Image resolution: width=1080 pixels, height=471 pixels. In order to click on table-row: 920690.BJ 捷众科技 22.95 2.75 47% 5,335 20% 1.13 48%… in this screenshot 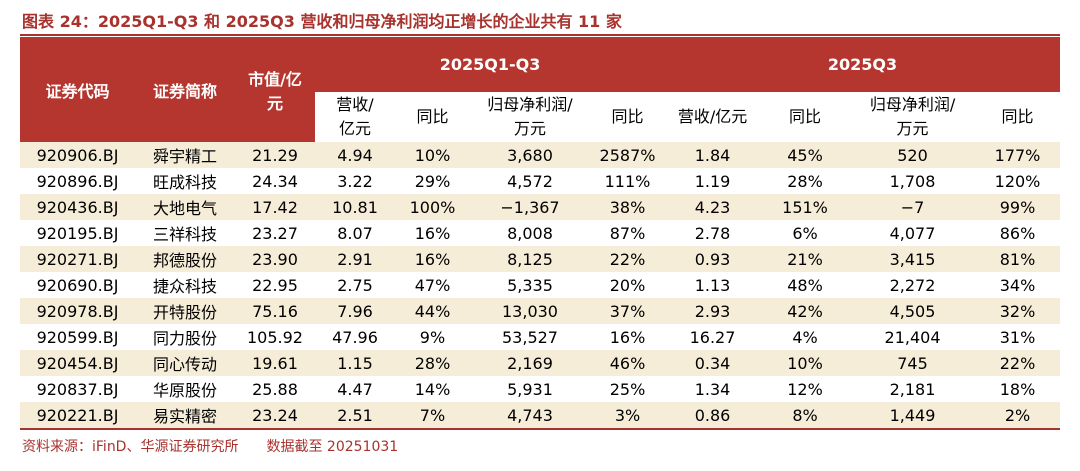, I will do `click(540, 285)`.